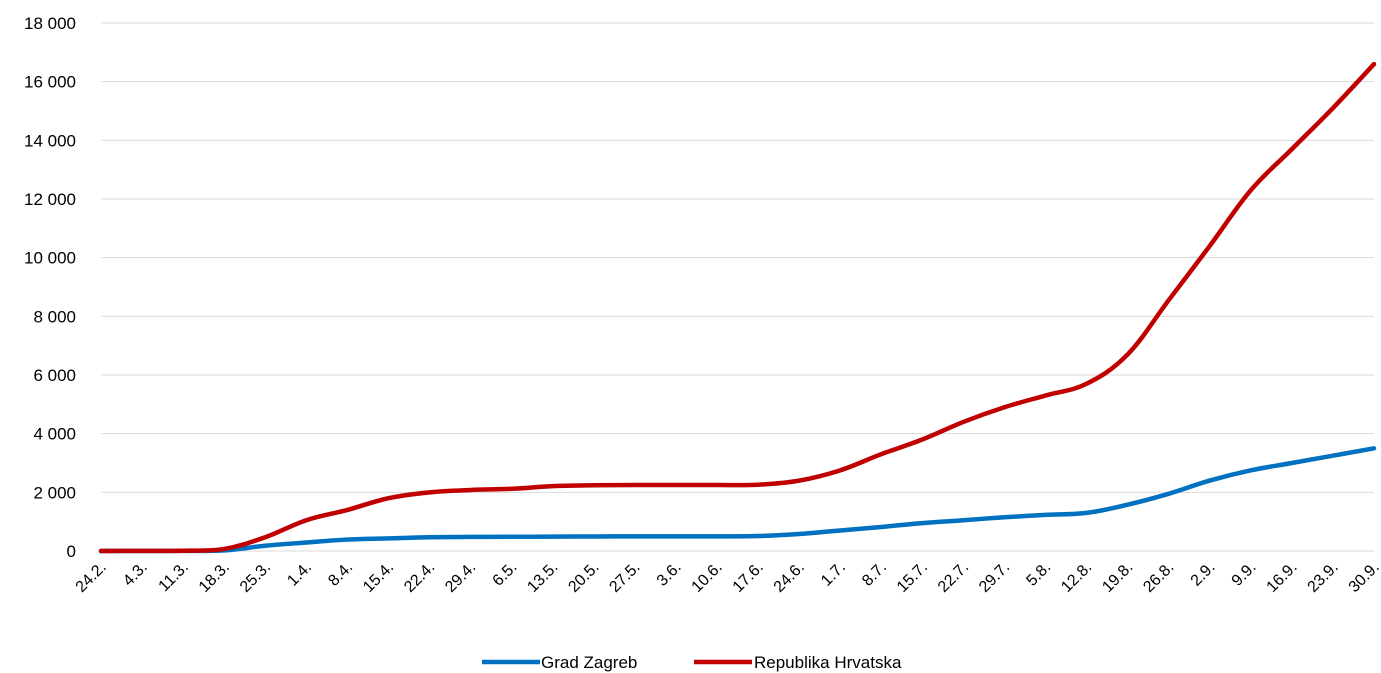  Describe the element at coordinates (1117, 577) in the screenshot. I see `x-tick-label: 19.8.` at that location.